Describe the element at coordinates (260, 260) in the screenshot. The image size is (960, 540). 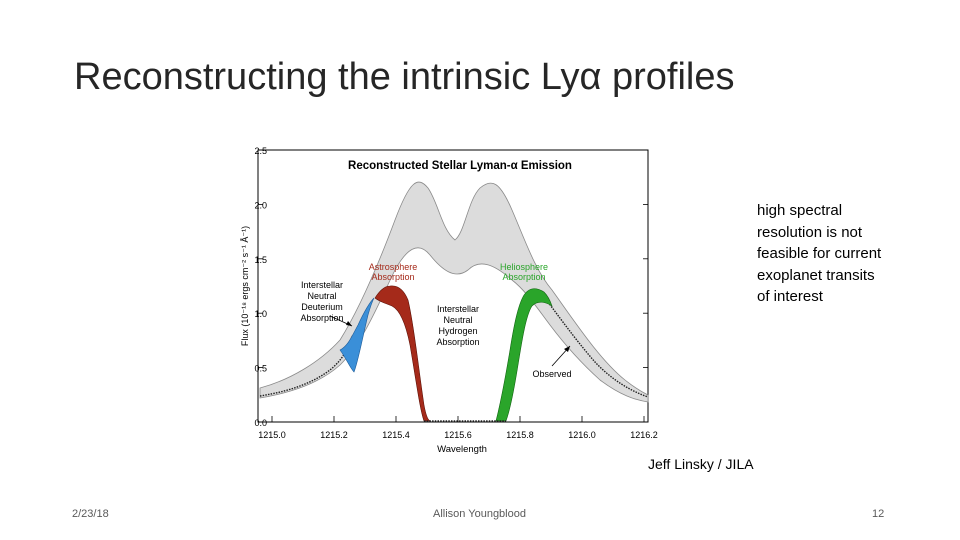
I see `y-tick-label: 1.5` at that location.